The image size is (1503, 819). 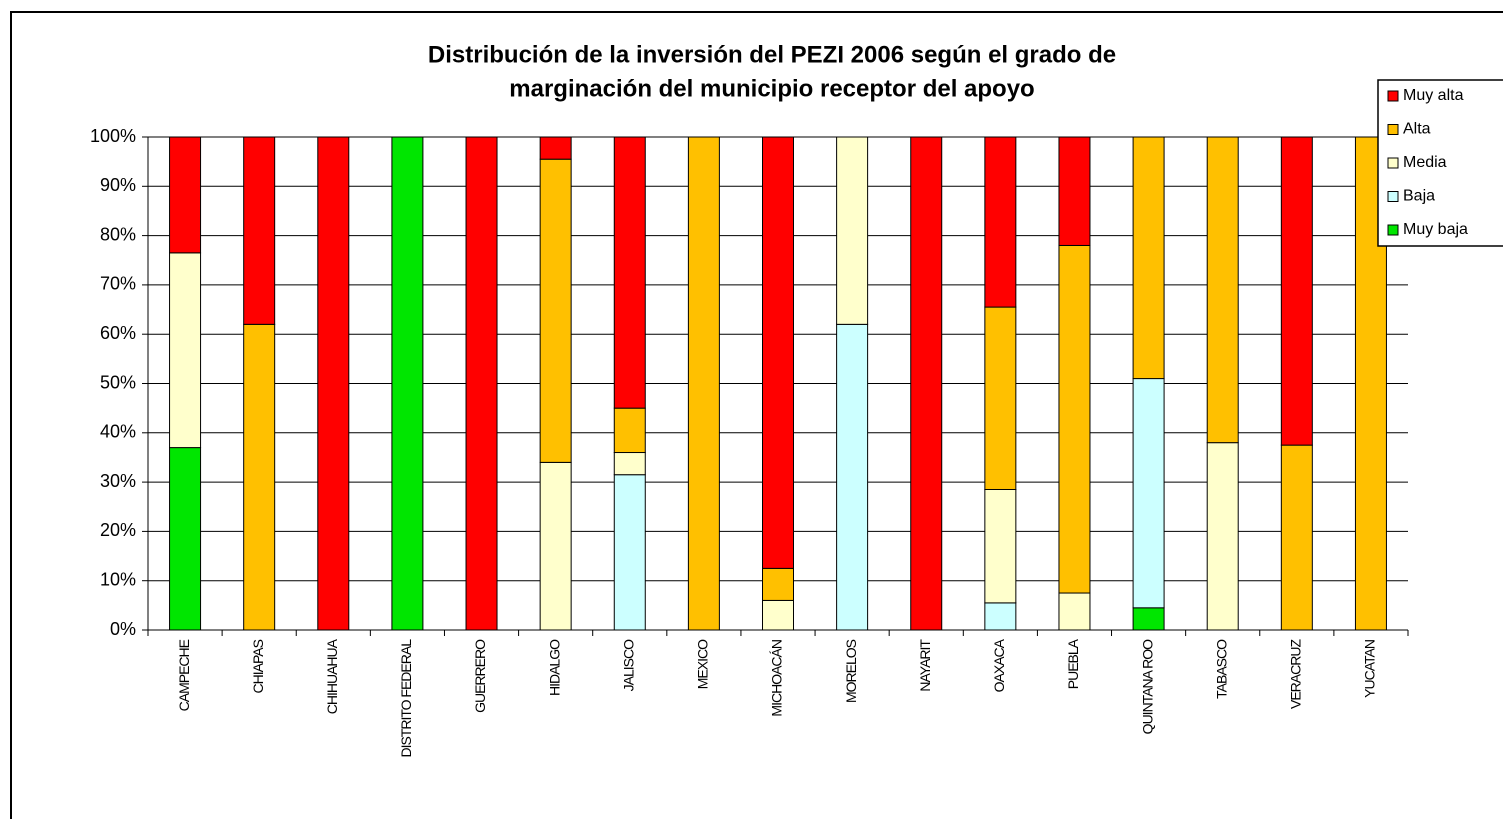 I want to click on y-tick-label: 70%, so click(x=118, y=284).